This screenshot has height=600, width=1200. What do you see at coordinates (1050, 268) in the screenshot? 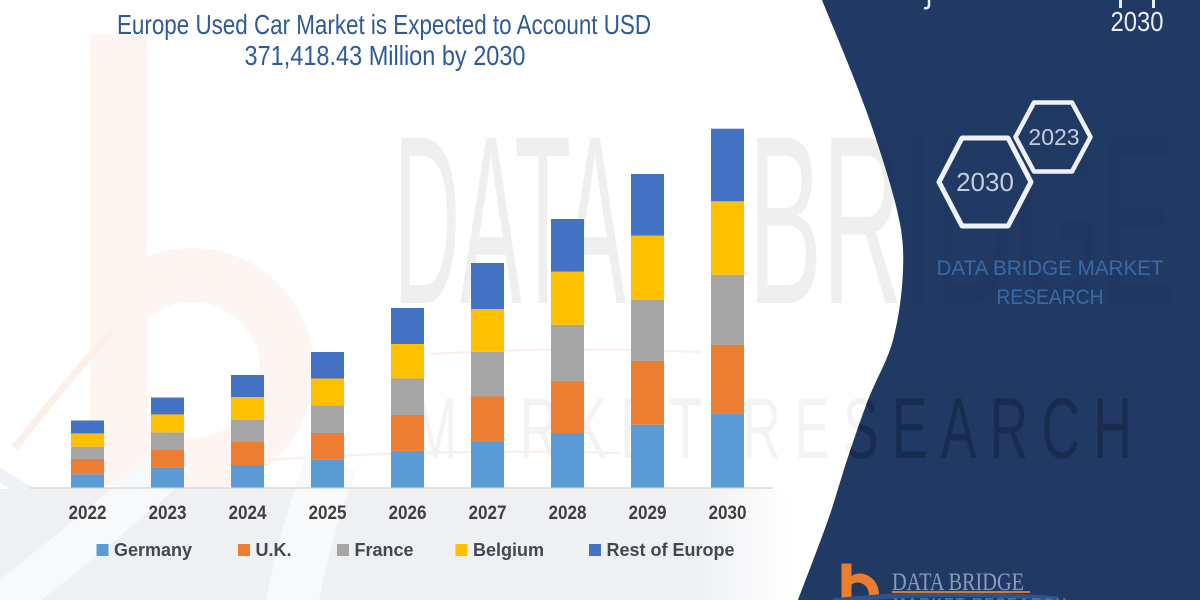
I see `svg-text: DATA BRIDGE MARKET` at bounding box center [1050, 268].